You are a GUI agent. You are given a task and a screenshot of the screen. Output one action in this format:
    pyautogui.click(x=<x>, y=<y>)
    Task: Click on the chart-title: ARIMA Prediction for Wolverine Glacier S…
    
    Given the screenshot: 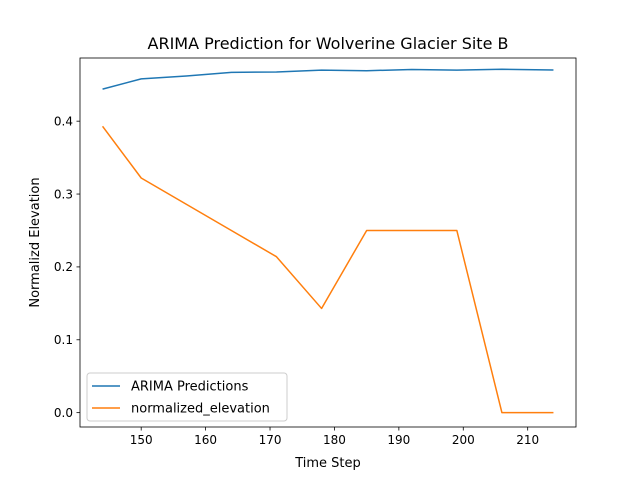 What is the action you would take?
    pyautogui.click(x=328, y=43)
    